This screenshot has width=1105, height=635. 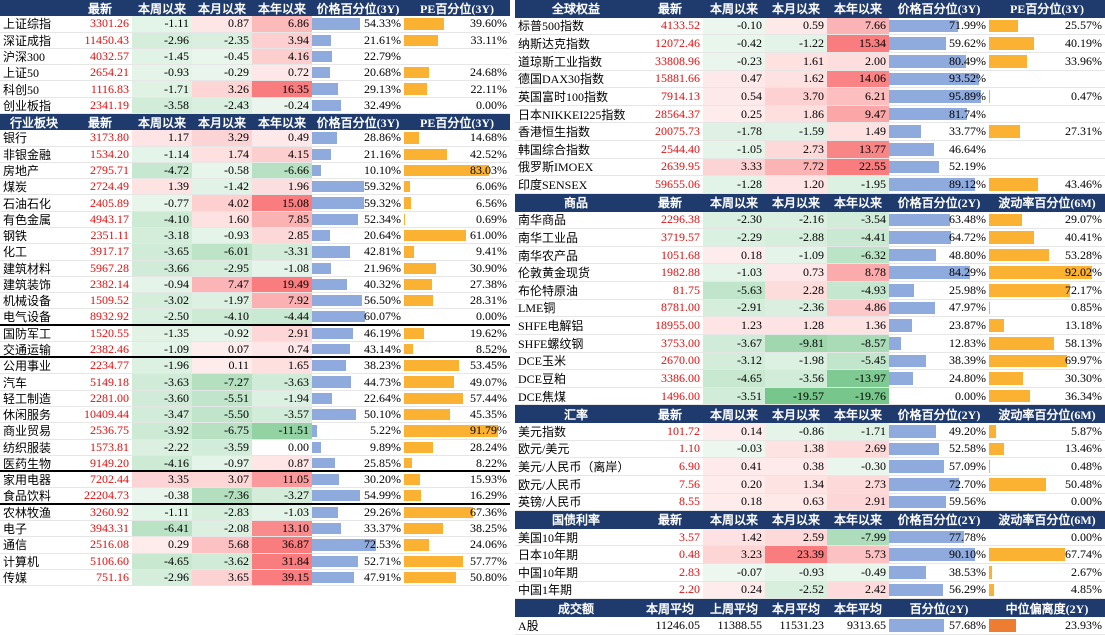 What do you see at coordinates (236, 381) in the screenshot?
I see `cell-text: -7.27` at bounding box center [236, 381].